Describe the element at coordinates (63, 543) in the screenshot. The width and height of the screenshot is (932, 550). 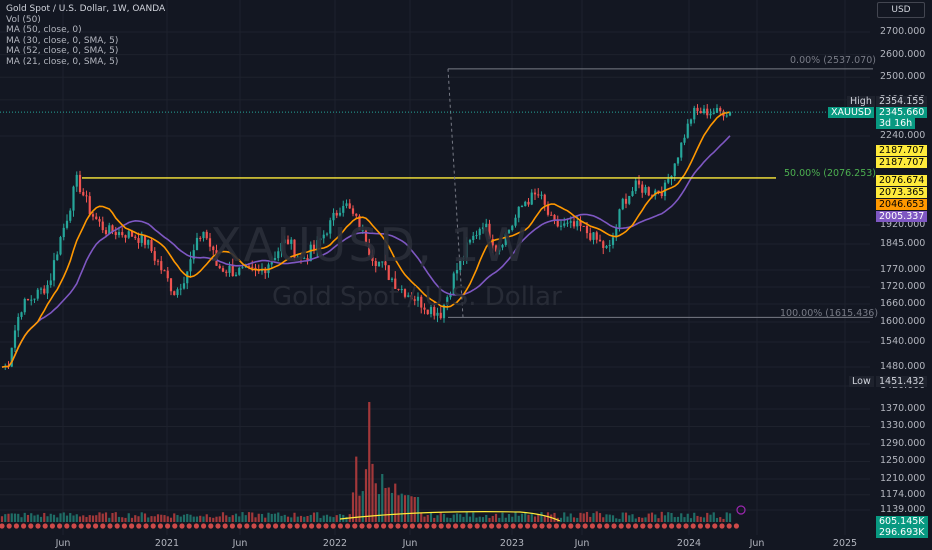
I see `x-tick-label: Jun` at that location.